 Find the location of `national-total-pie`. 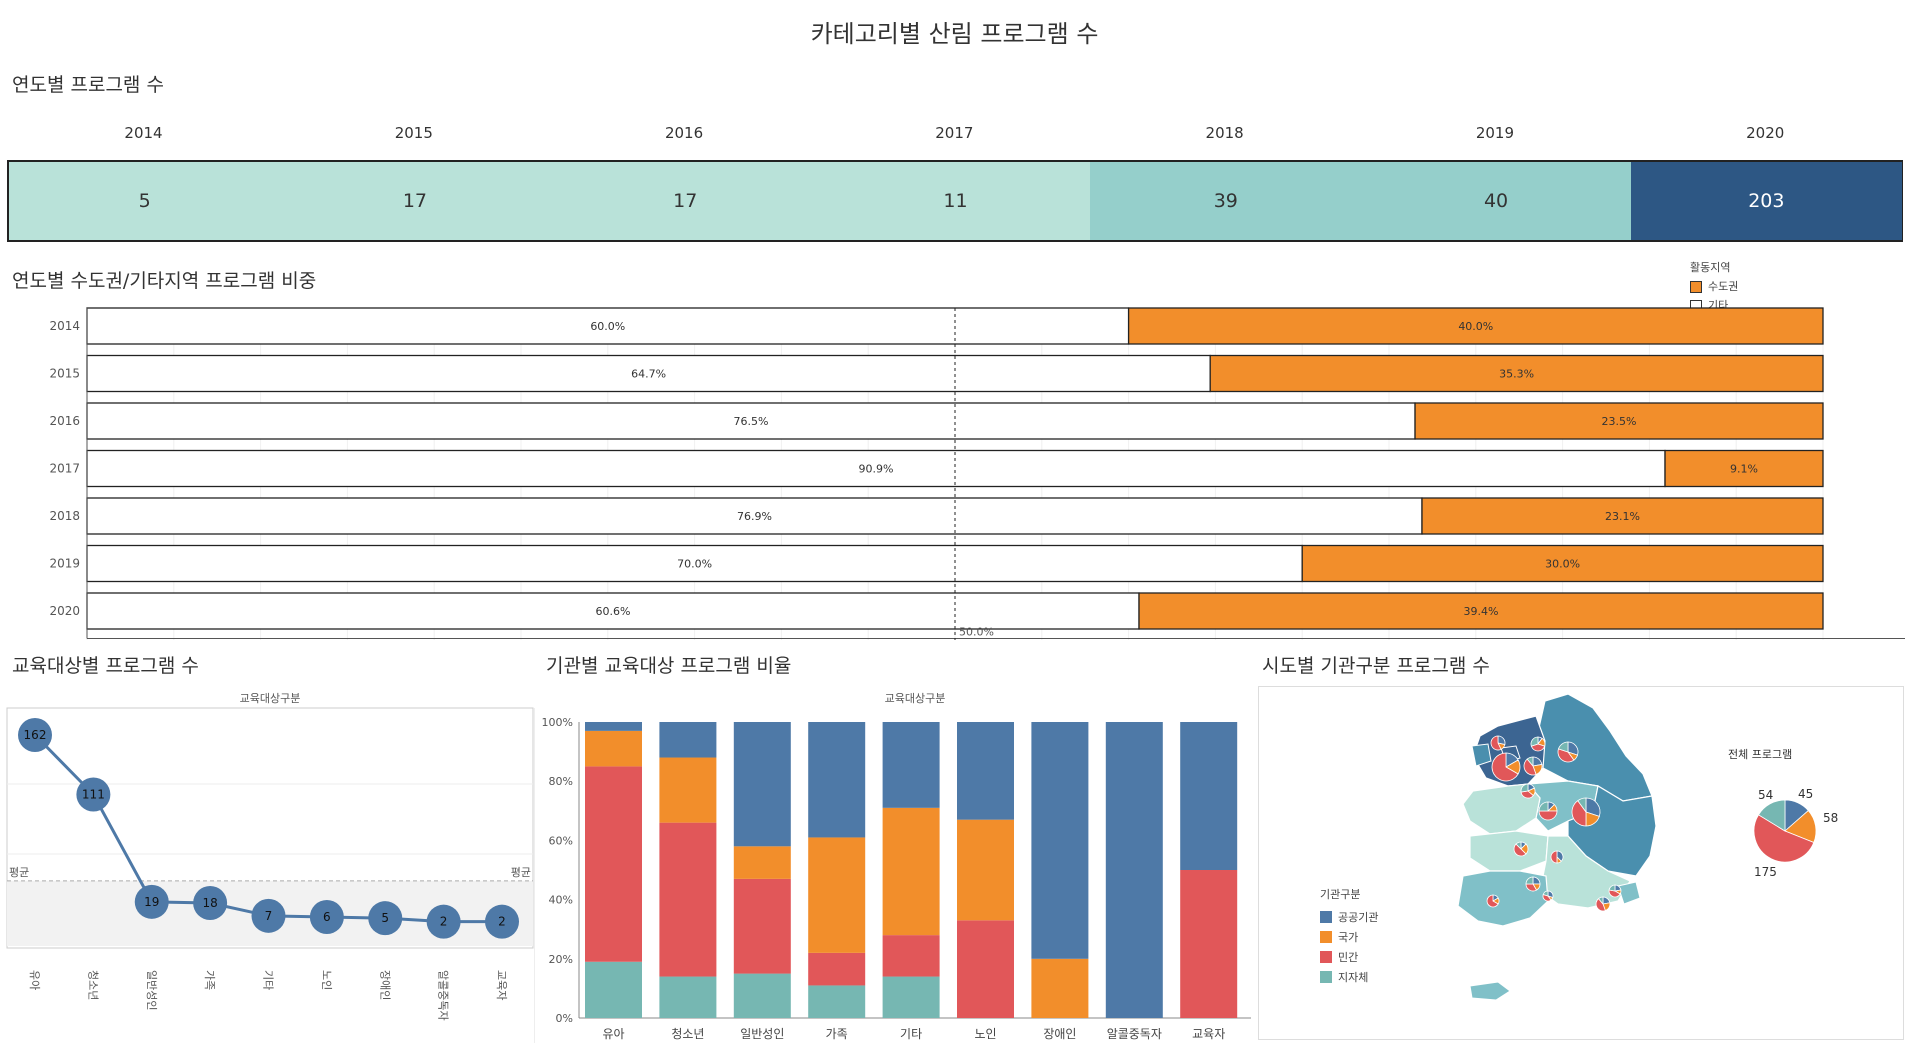

national-total-pie is located at coordinates (1785, 831).